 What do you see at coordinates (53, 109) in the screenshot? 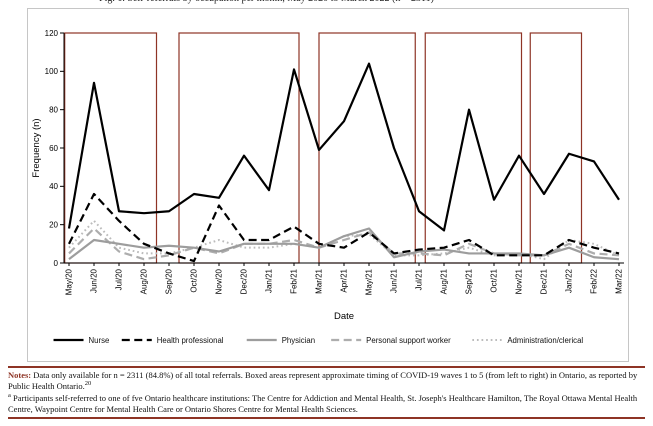
I see `y-tick-label: 80` at bounding box center [53, 109].